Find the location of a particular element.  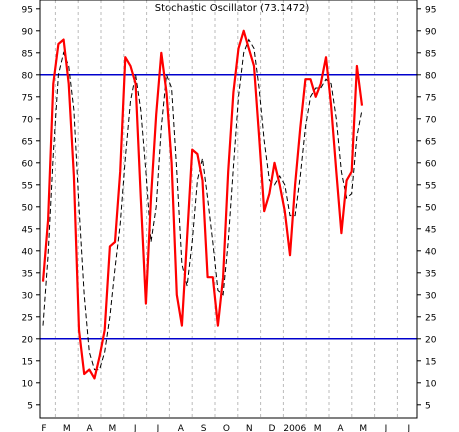

y-axis-left: 5 10 15 20 25 30 35 40 45 50 55 60 65 70 75 80 85 90 95 is located at coordinates (31, 208).